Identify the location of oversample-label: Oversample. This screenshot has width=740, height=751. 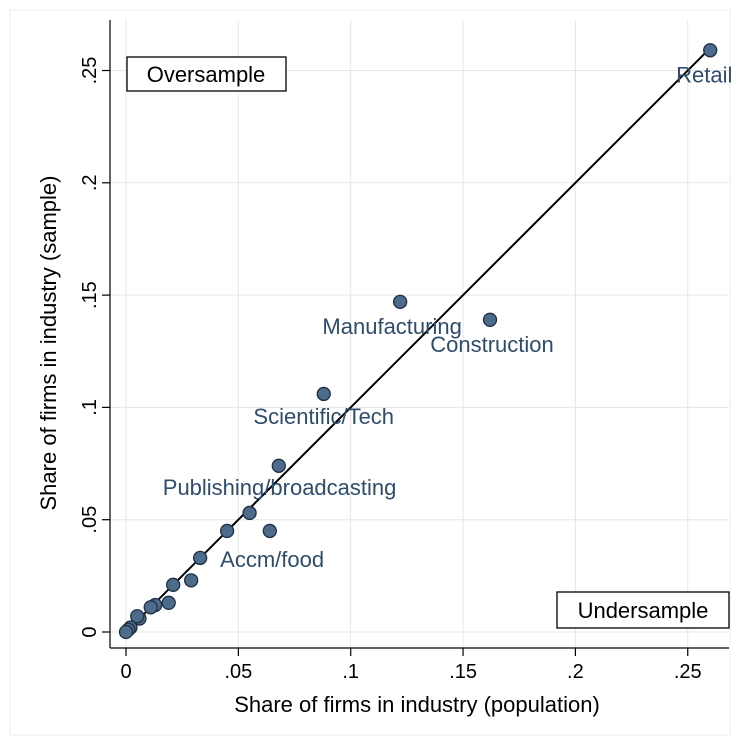
(206, 74).